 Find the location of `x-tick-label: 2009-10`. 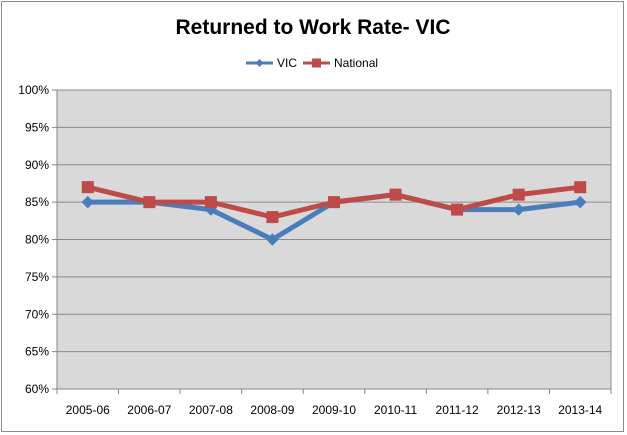

x-tick-label: 2009-10 is located at coordinates (334, 410).